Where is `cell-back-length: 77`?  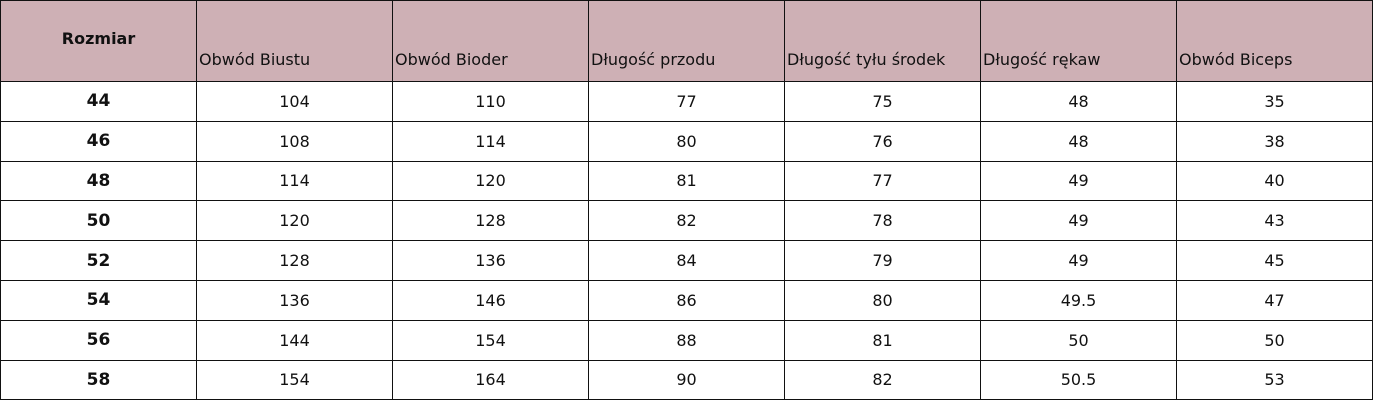 cell-back-length: 77 is located at coordinates (882, 181).